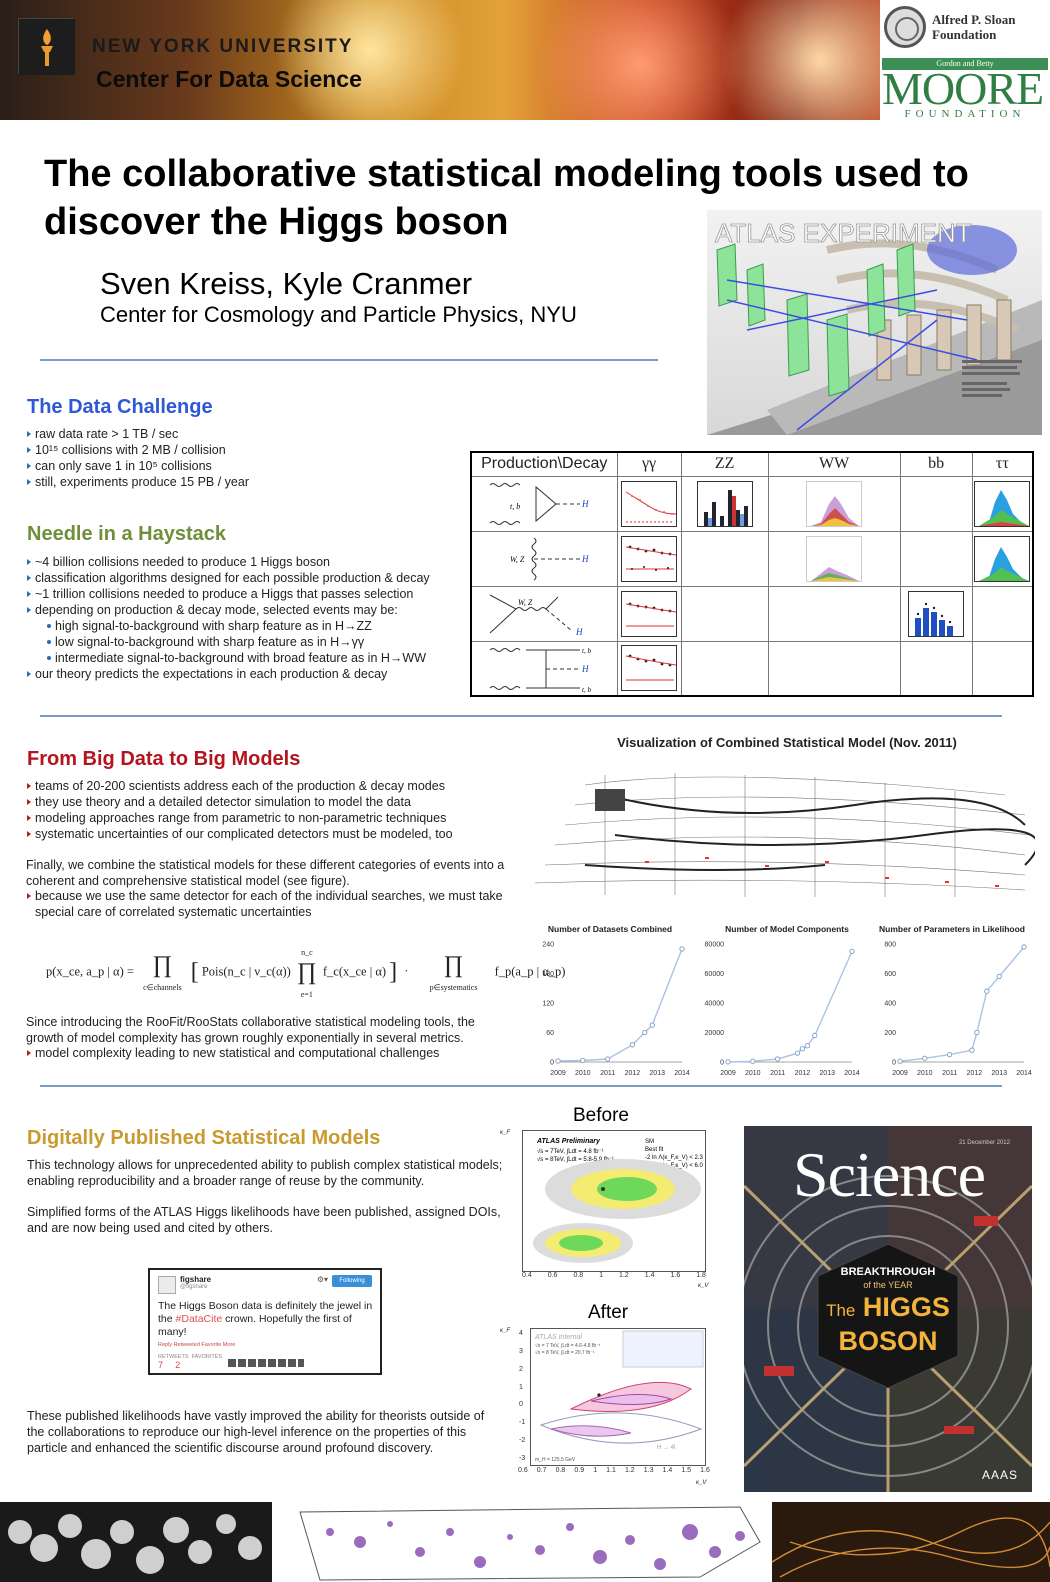  I want to click on chart-title: Number of Model Components, so click(787, 929).